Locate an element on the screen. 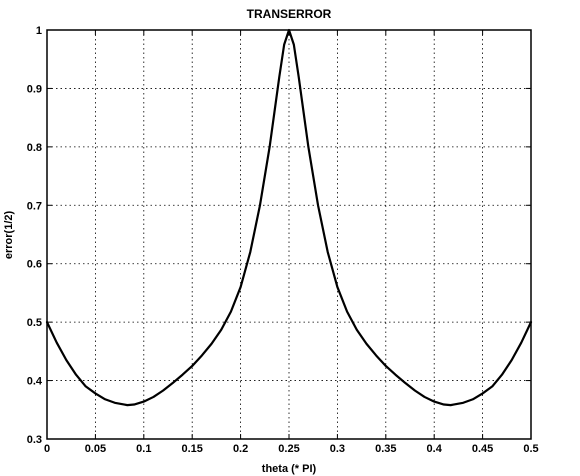  y-tick-label: 0.3 is located at coordinates (34, 440).